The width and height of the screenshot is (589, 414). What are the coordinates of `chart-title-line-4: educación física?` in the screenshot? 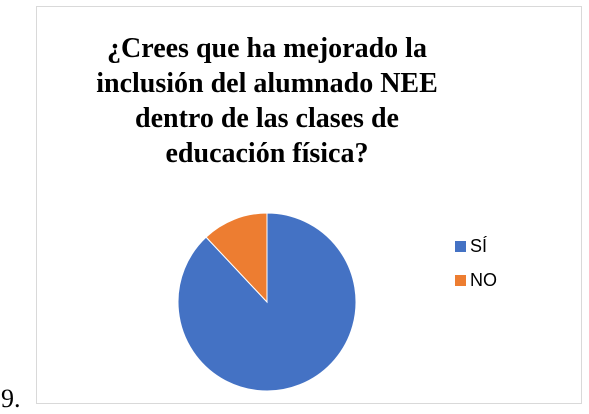 It's located at (267, 153).